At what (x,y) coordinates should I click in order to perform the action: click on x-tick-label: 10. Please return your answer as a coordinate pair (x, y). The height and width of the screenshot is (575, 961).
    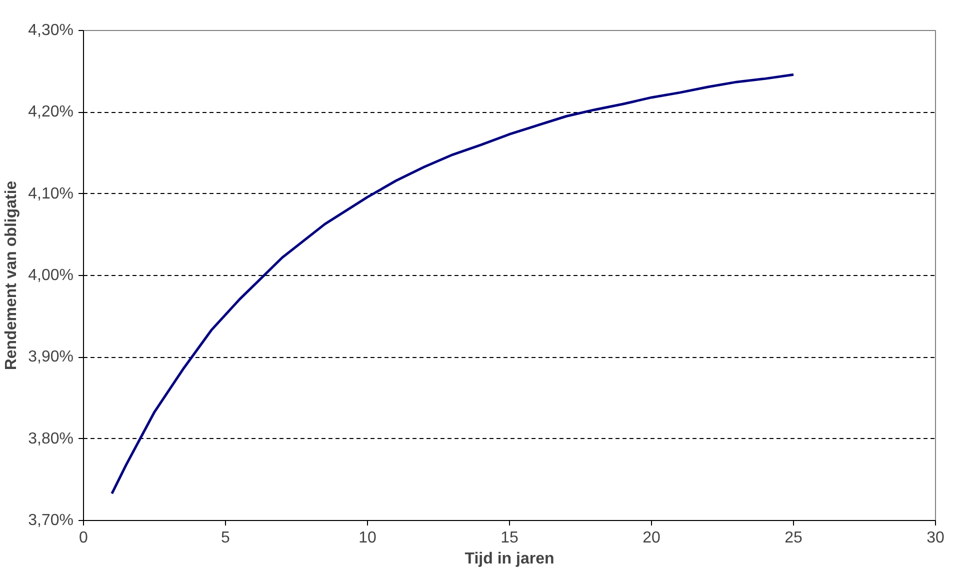
    Looking at the image, I should click on (367, 538).